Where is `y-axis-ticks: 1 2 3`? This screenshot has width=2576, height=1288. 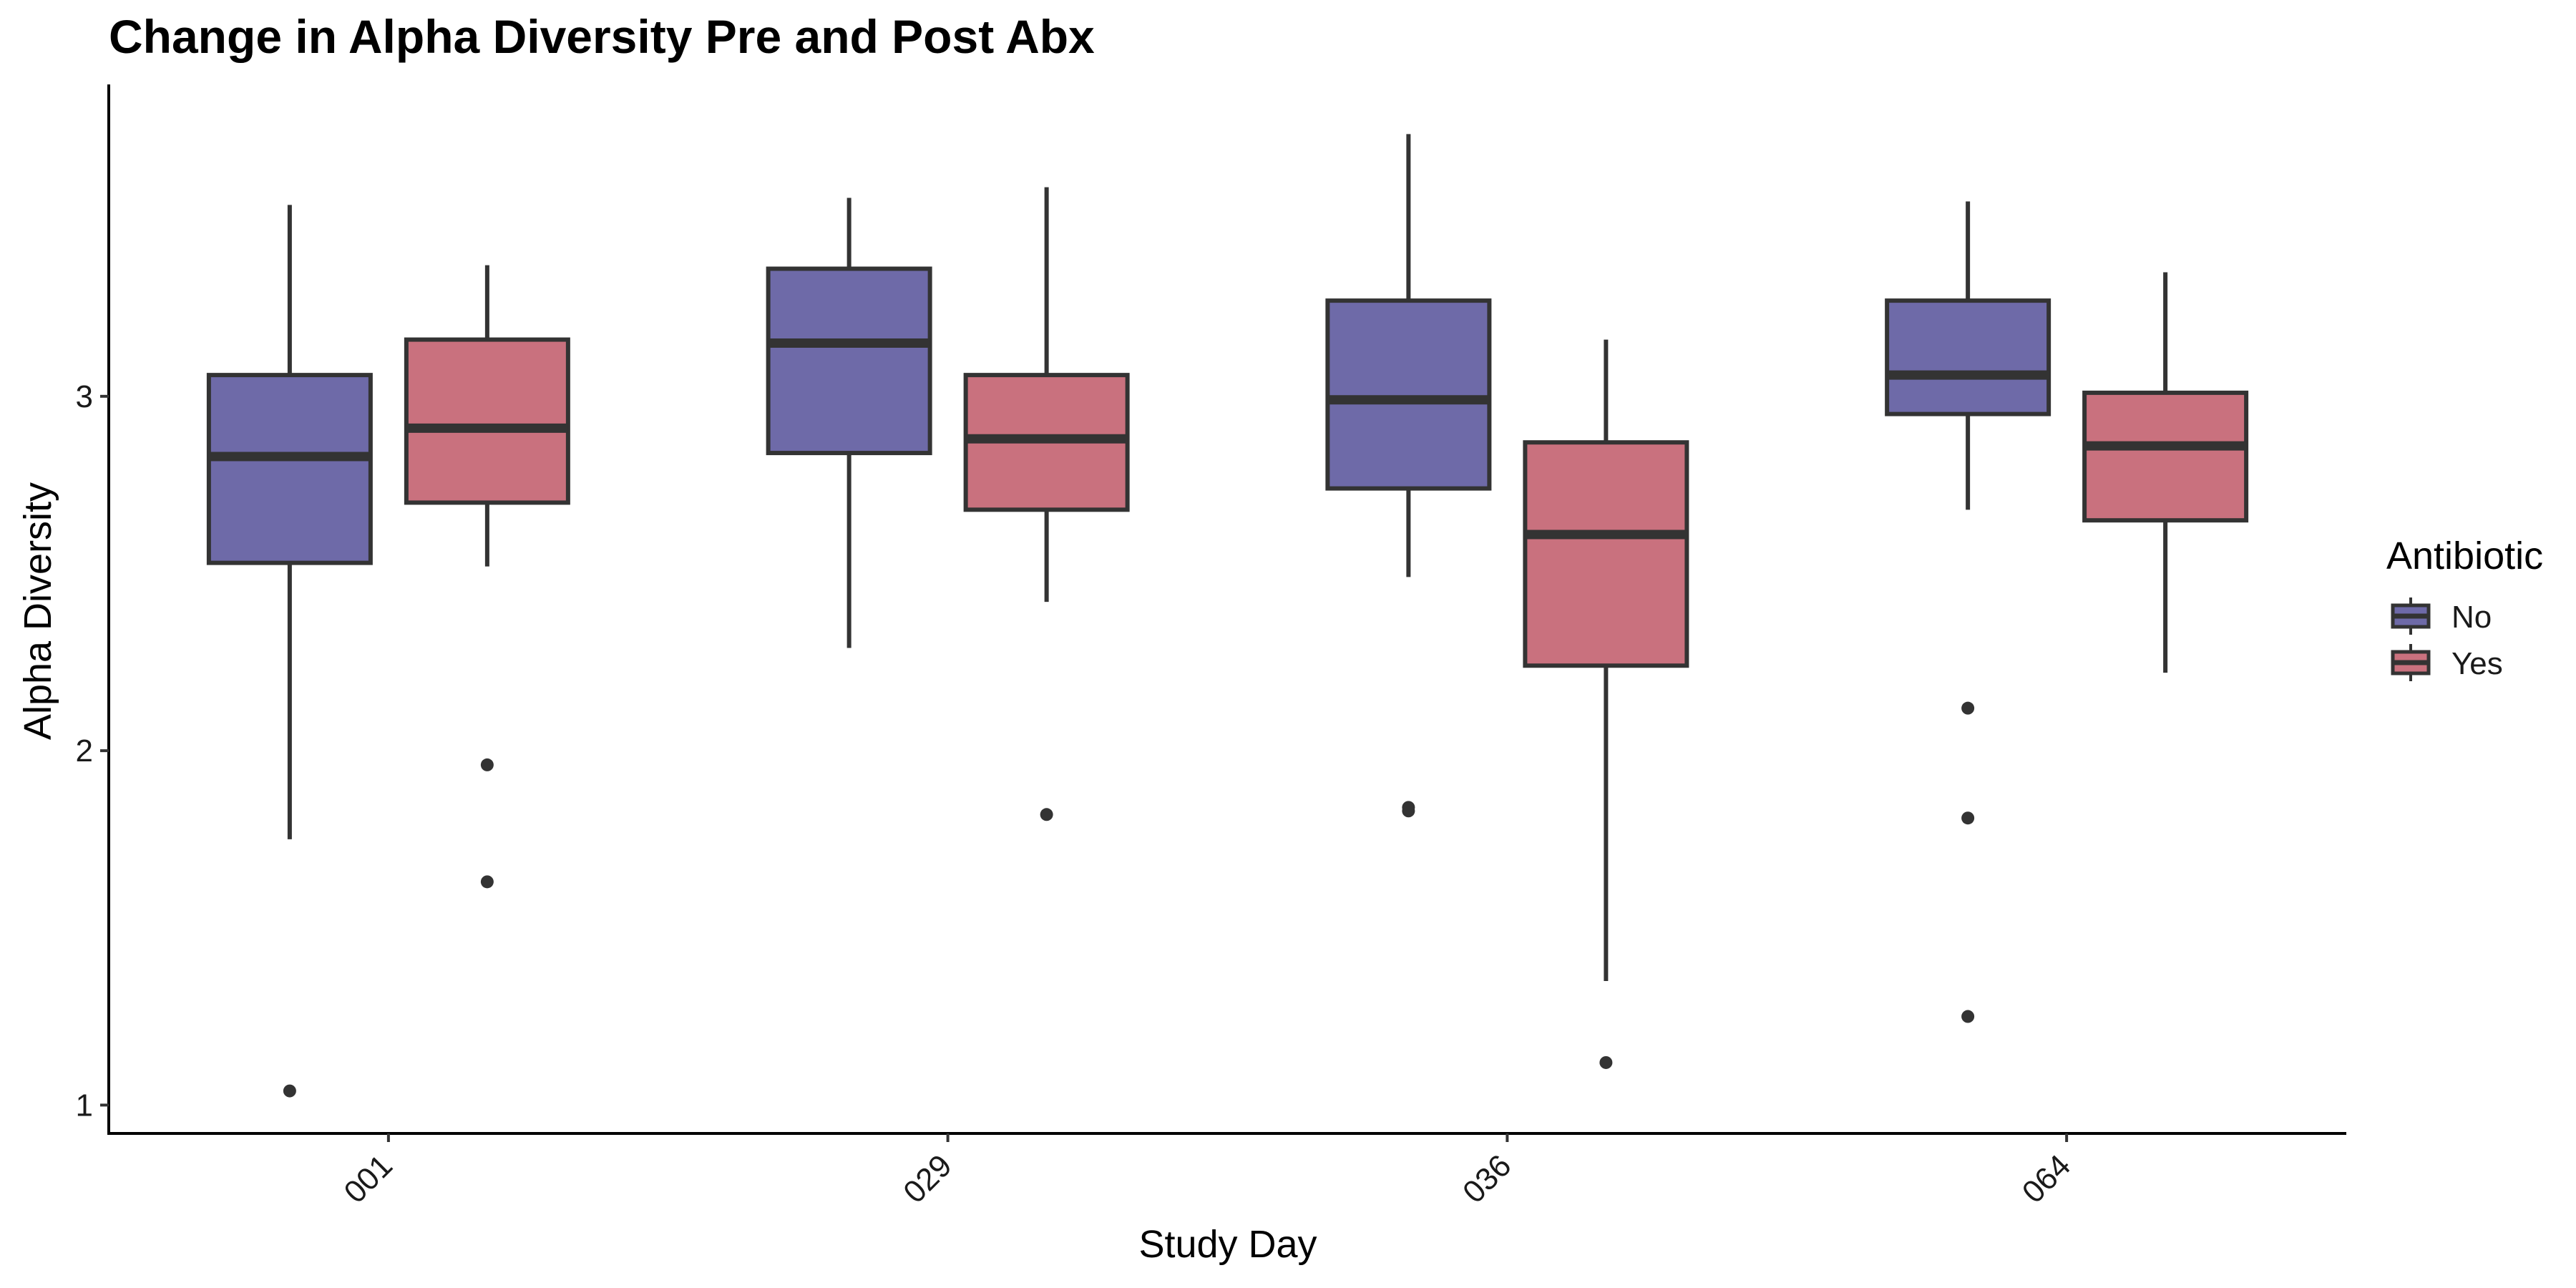
y-axis-ticks: 1 2 3 is located at coordinates (92, 751).